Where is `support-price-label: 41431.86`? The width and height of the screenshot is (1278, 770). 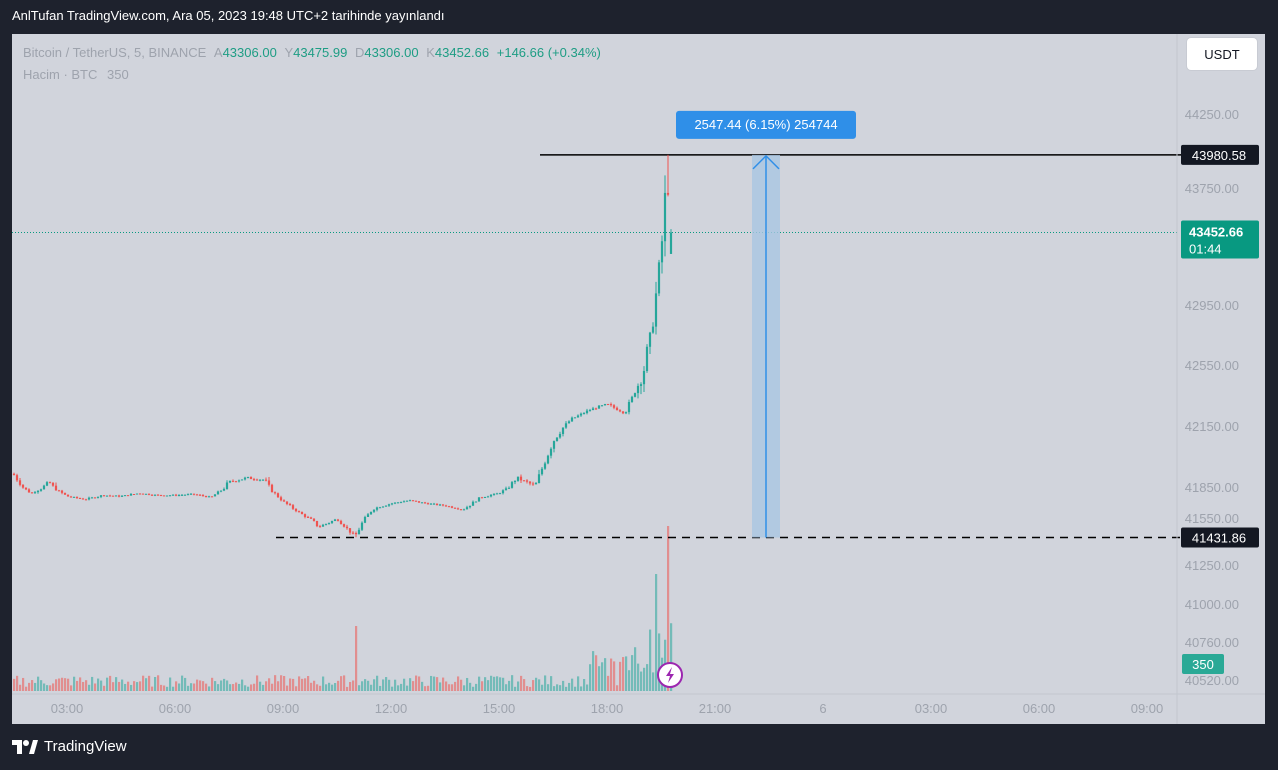 support-price-label: 41431.86 is located at coordinates (1219, 538).